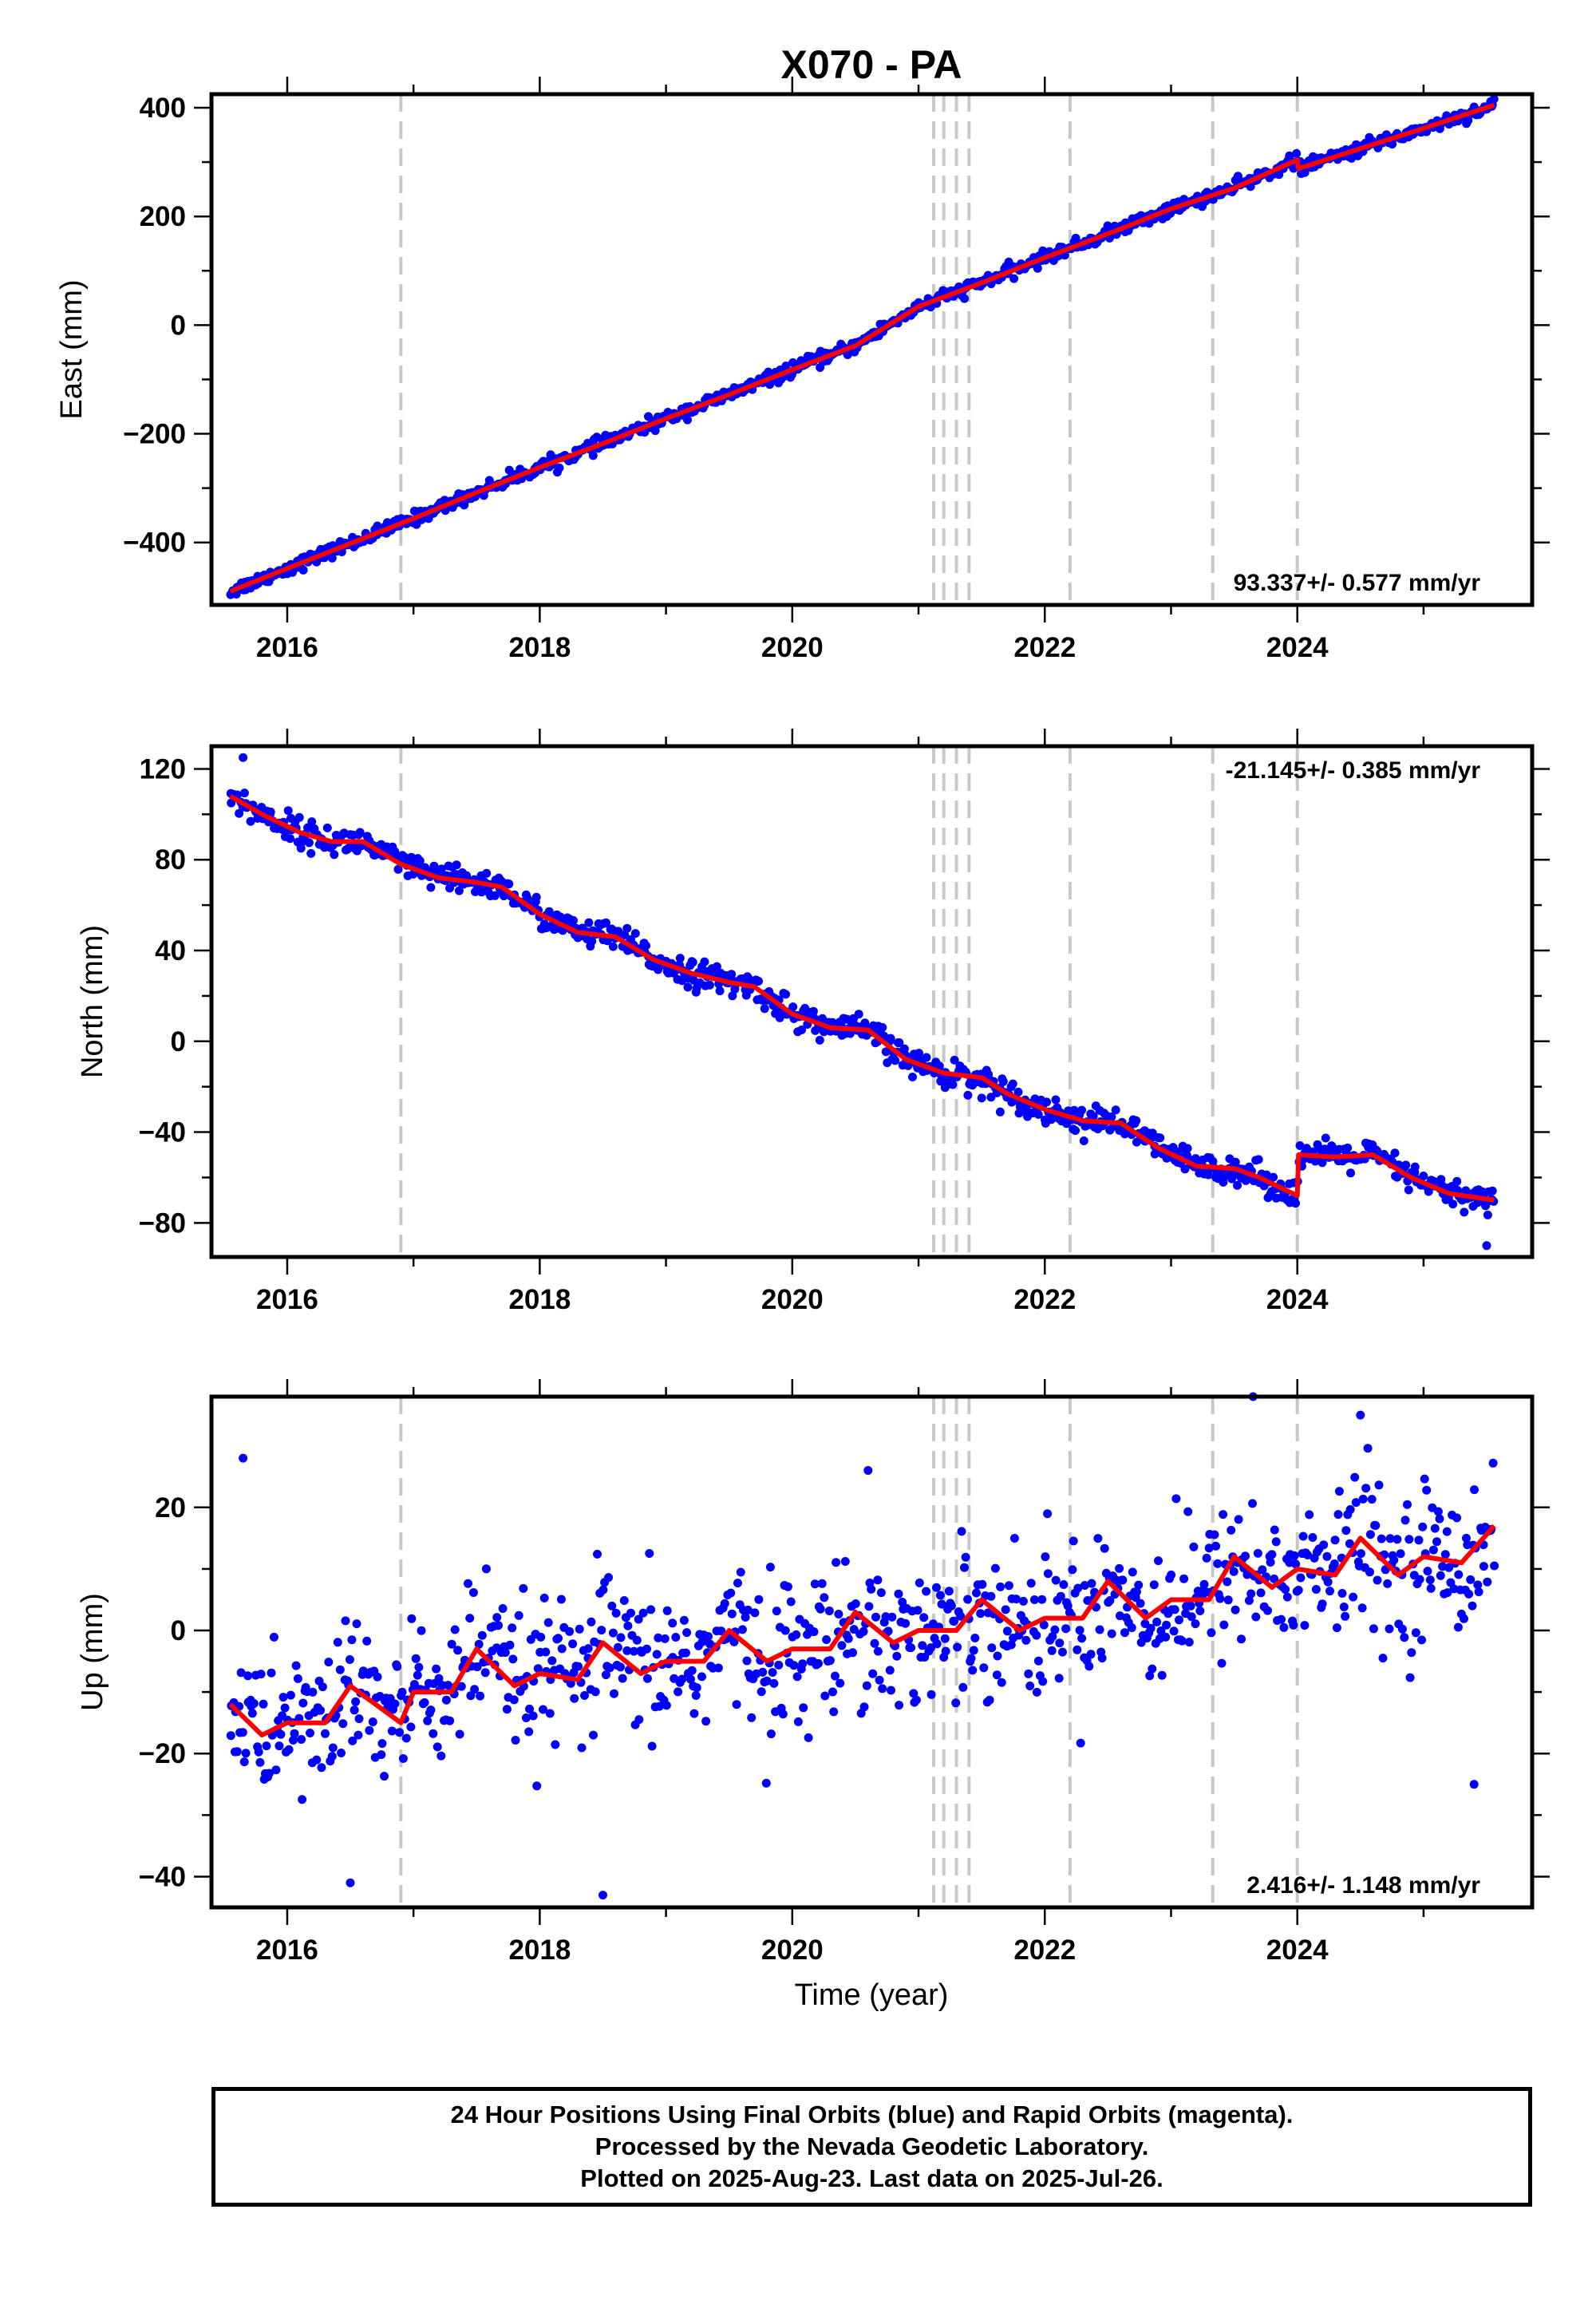  Describe the element at coordinates (1486, 1246) in the screenshot. I see `north-outlier-point` at that location.